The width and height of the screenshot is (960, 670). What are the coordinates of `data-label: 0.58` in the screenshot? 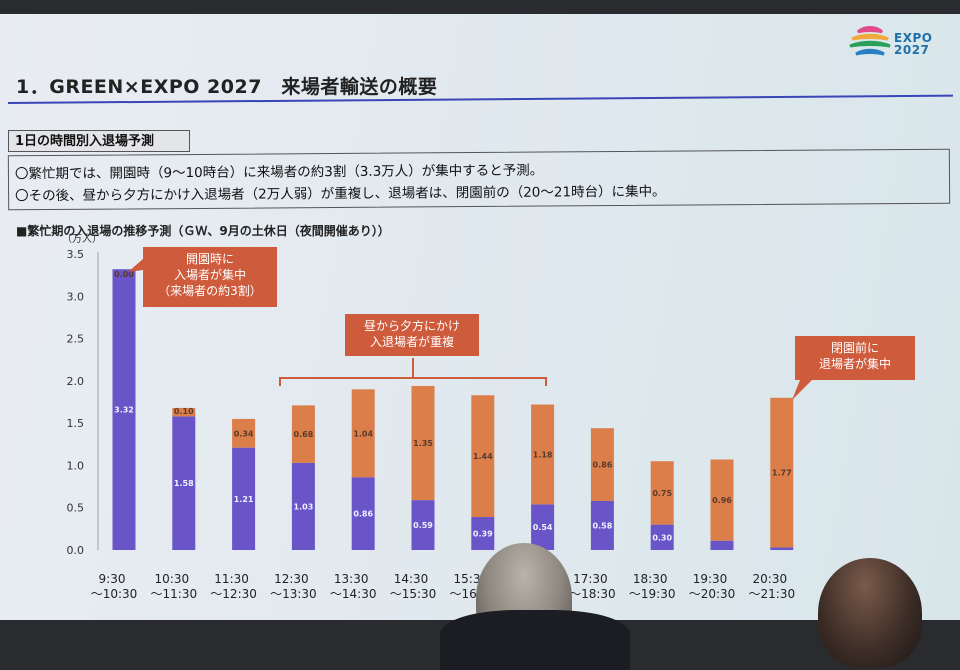 It's located at (603, 525).